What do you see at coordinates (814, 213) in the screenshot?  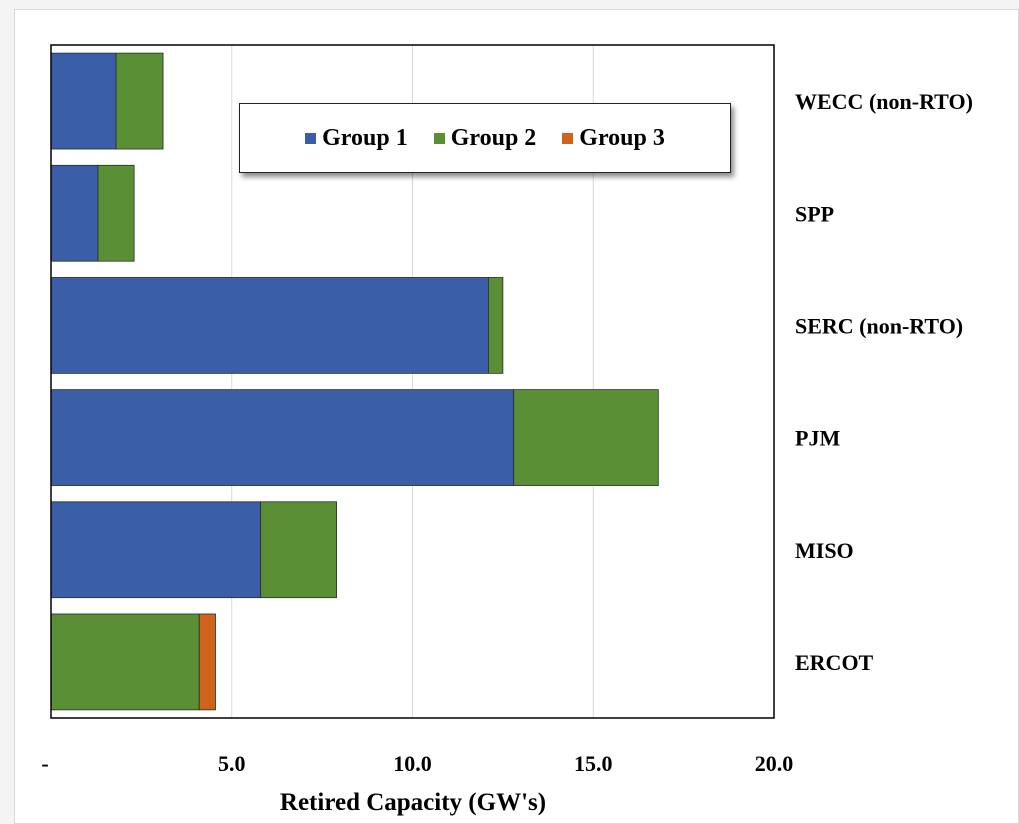 I see `category-label: SPP` at bounding box center [814, 213].